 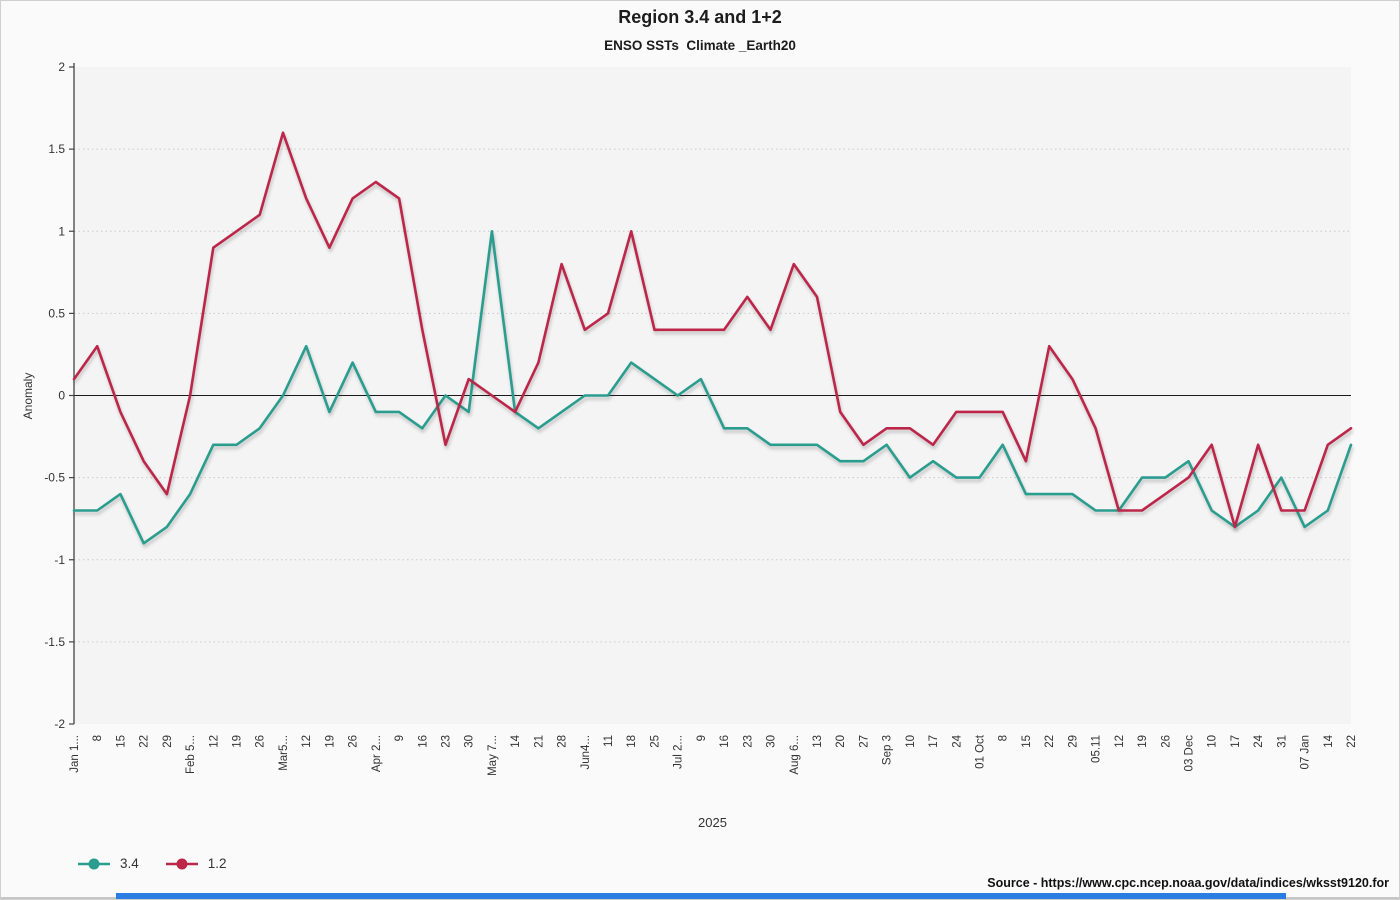 What do you see at coordinates (700, 45) in the screenshot?
I see `chart-subtitle: ENSO SSTs Climate _Earth20` at bounding box center [700, 45].